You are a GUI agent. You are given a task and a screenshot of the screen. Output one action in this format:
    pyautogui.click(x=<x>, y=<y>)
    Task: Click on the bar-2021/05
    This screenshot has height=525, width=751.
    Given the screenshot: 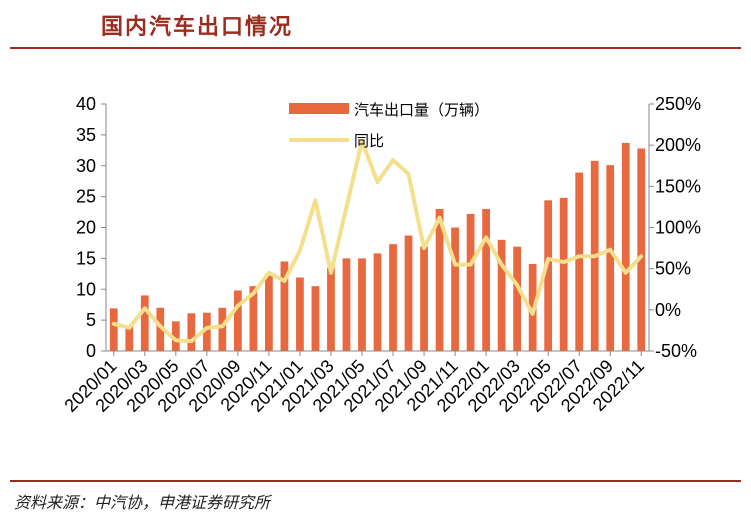 What is the action you would take?
    pyautogui.click(x=362, y=304)
    